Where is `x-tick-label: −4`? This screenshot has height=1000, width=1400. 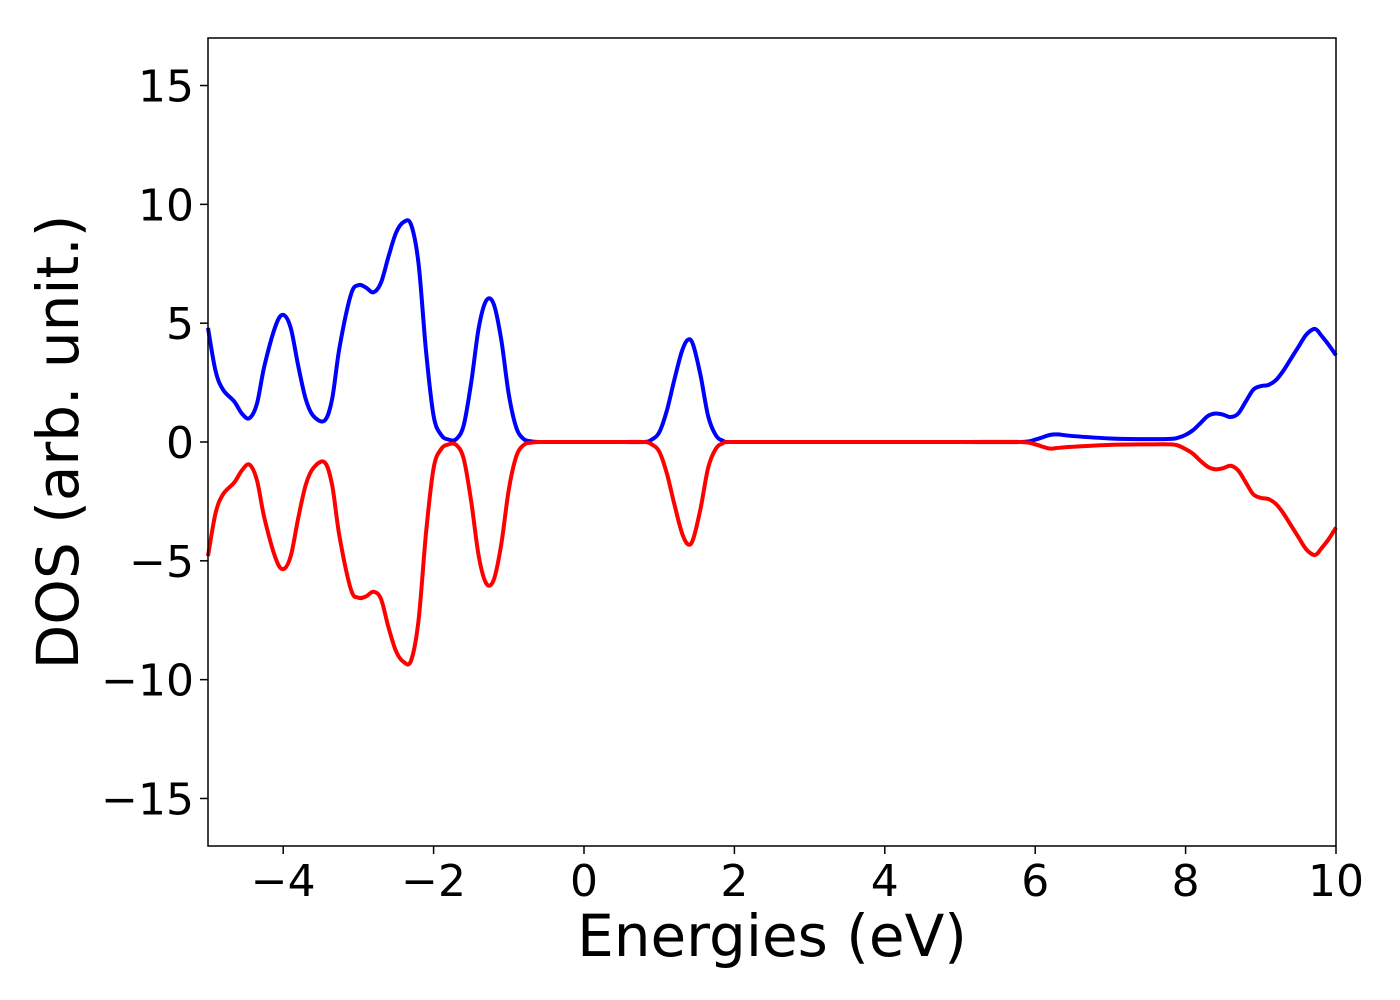 x-tick-label: −4 is located at coordinates (283, 881).